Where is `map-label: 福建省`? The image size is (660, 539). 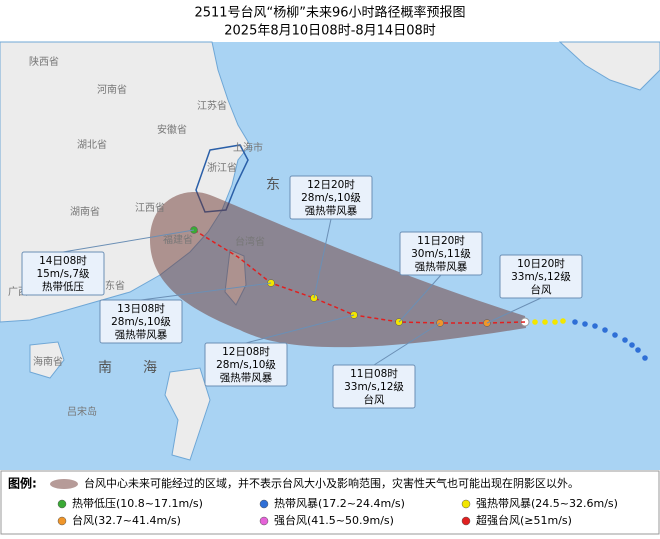 map-label: 福建省 is located at coordinates (178, 239).